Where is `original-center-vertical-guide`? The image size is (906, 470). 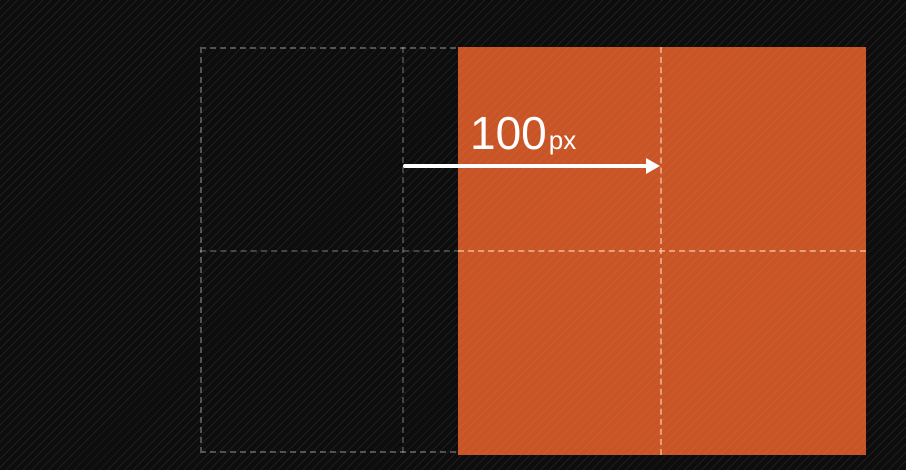 original-center-vertical-guide is located at coordinates (403, 250).